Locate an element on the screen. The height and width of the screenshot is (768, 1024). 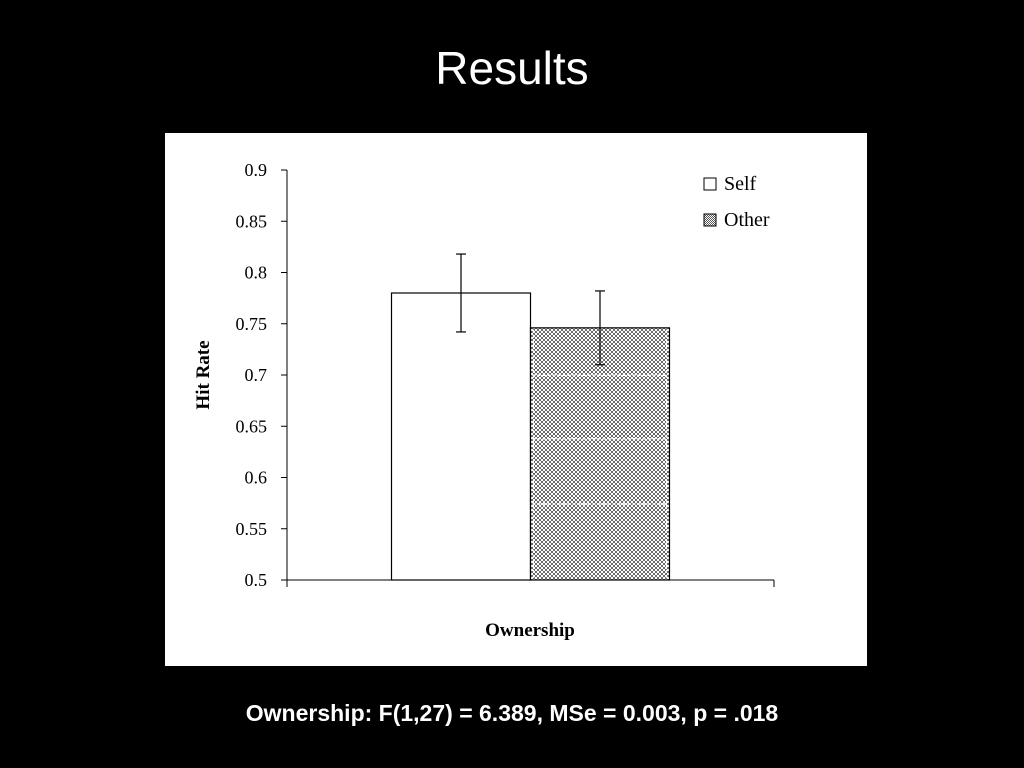
y-axis-label: Hit Rate is located at coordinates (203, 374).